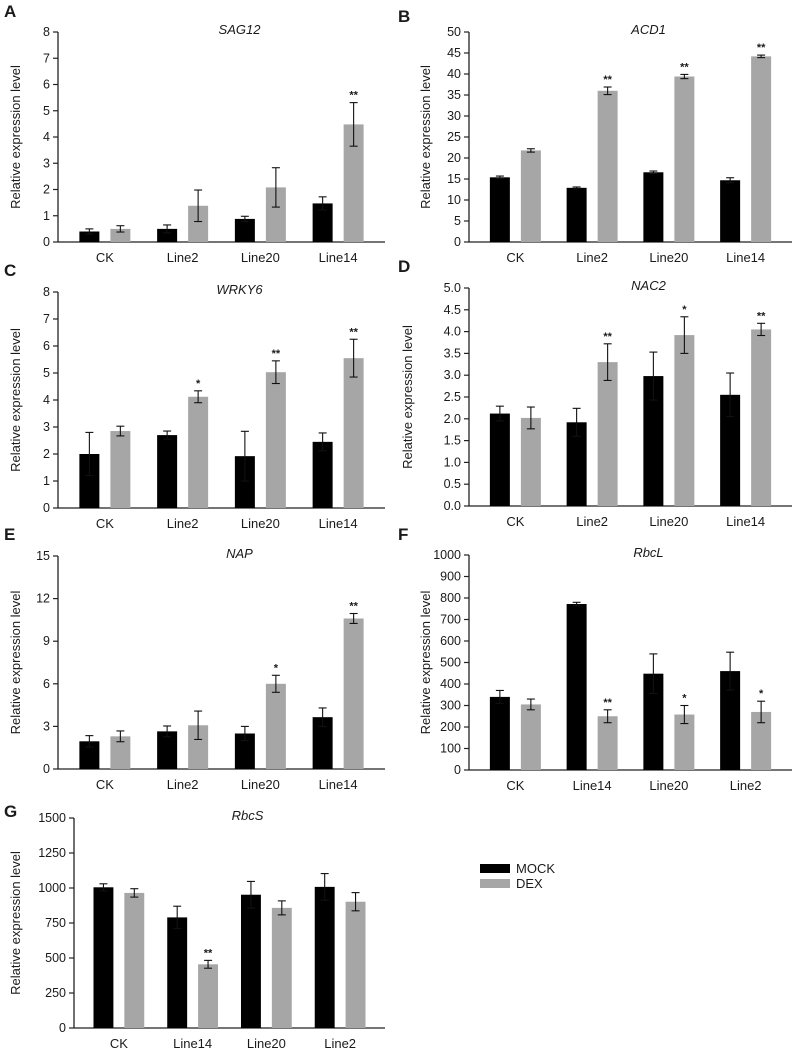  I want to click on y-tick-label: 4.5, so click(452, 310).